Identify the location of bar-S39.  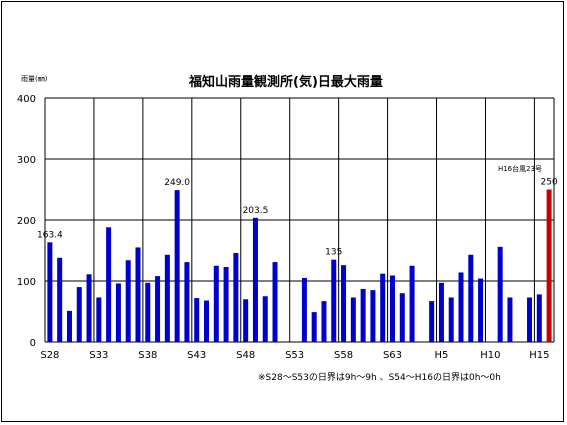
(158, 309).